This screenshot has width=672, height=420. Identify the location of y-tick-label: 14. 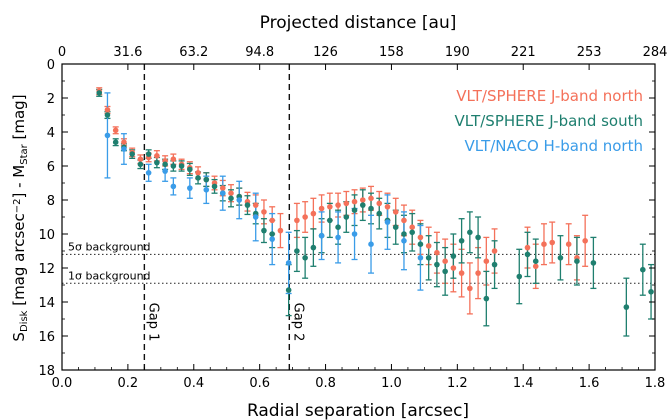
(46, 303).